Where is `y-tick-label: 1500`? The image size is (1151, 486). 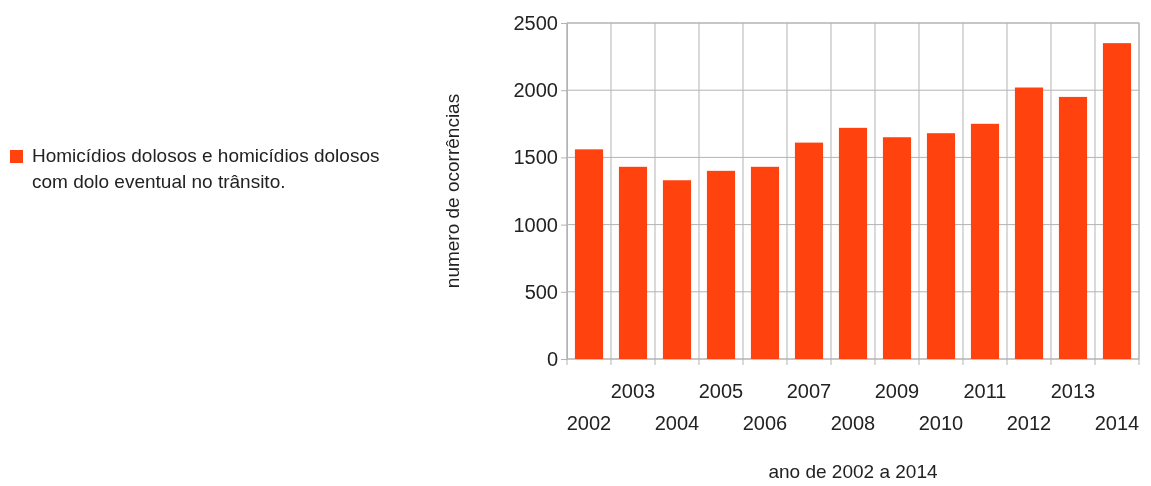
y-tick-label: 1500 is located at coordinates (535, 157).